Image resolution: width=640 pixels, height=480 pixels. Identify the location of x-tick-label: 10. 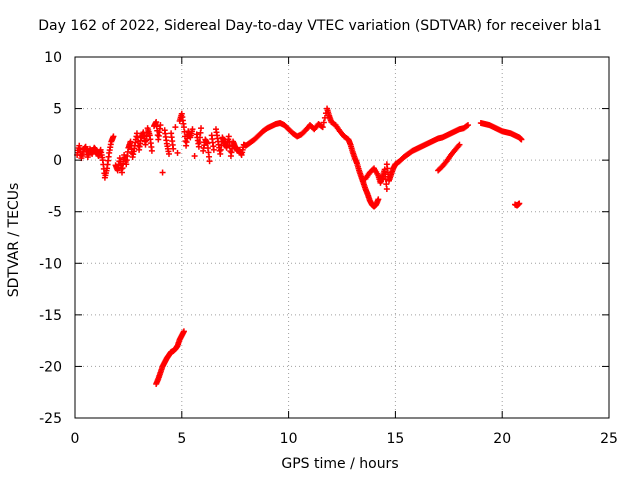
(289, 439).